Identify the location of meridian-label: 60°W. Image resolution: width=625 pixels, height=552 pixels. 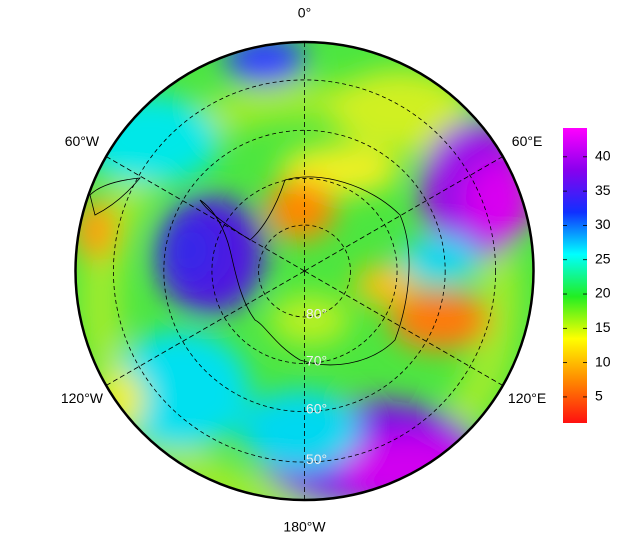
(82, 141).